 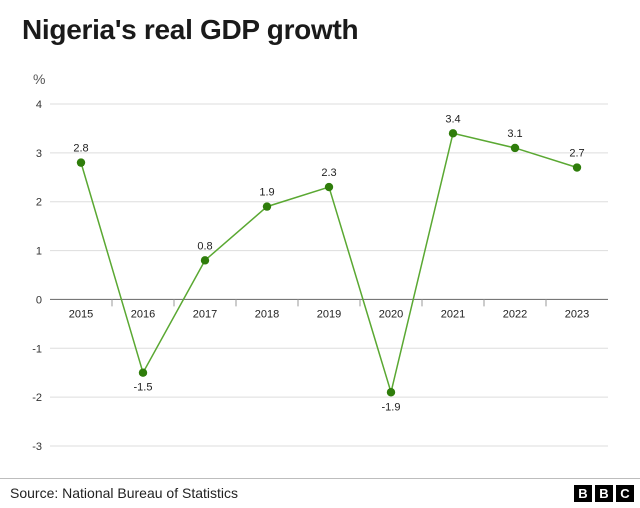 I want to click on data-label: 3.4, so click(x=452, y=119).